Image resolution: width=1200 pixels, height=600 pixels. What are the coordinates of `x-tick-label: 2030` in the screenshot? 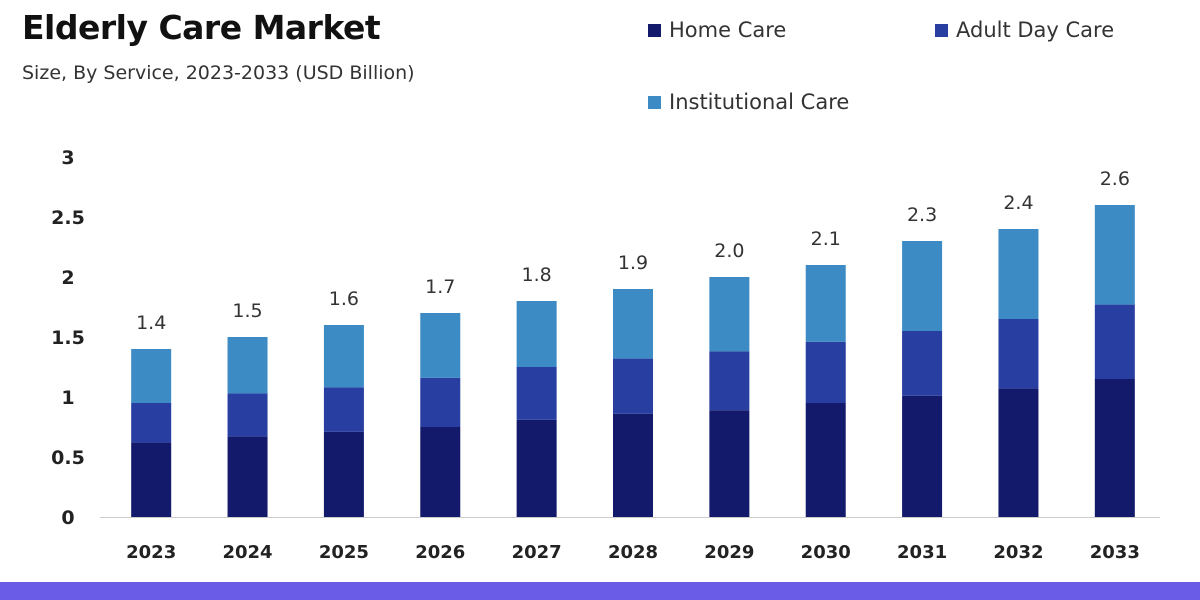 It's located at (826, 552).